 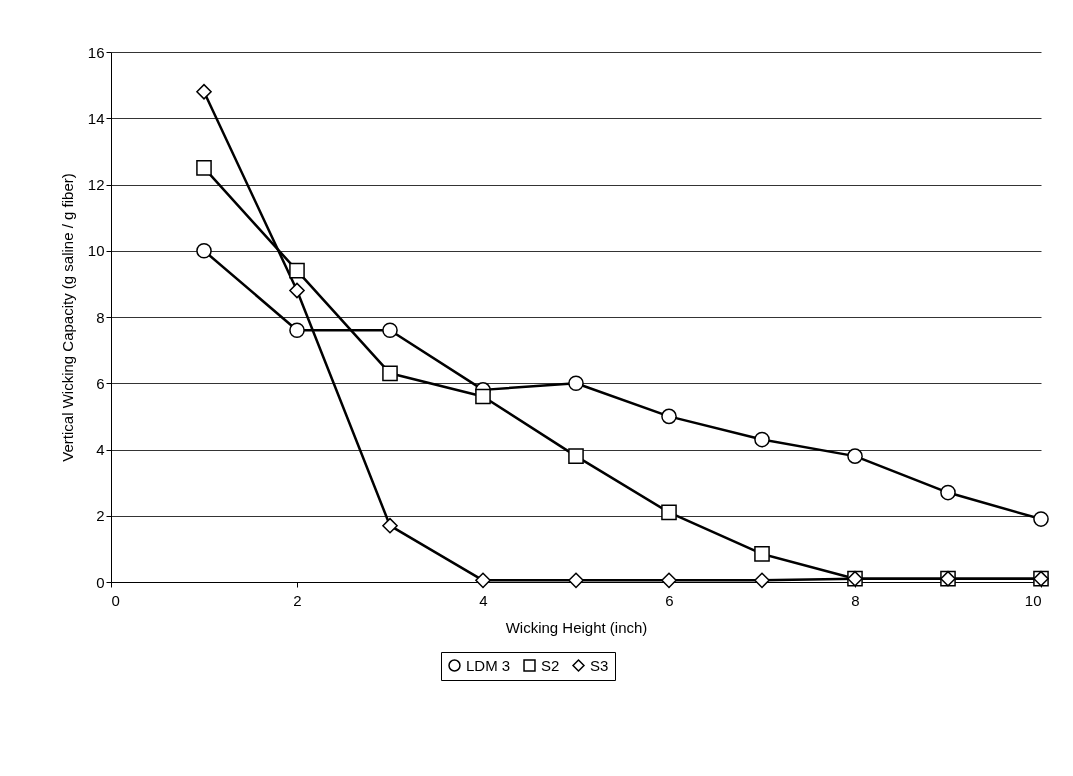 What do you see at coordinates (100, 516) in the screenshot?
I see `y-tick-label: 2` at bounding box center [100, 516].